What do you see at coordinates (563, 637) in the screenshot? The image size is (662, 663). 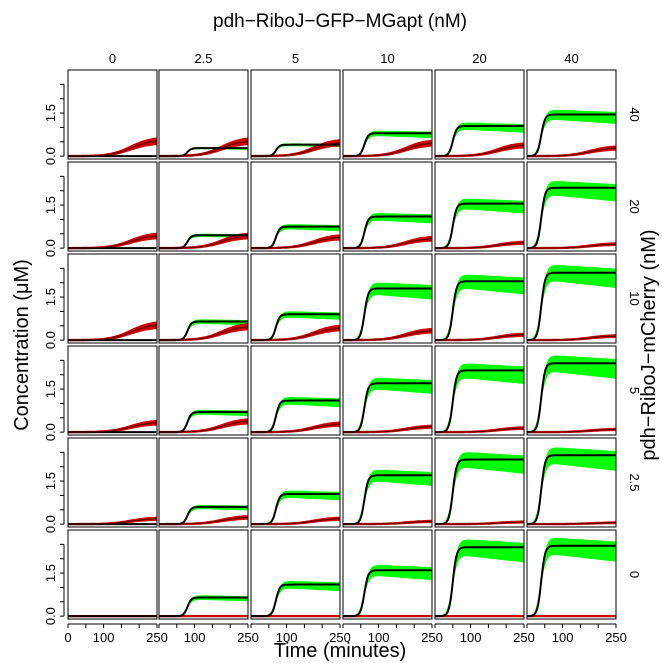 I see `x-tick-label: 100` at bounding box center [563, 637].